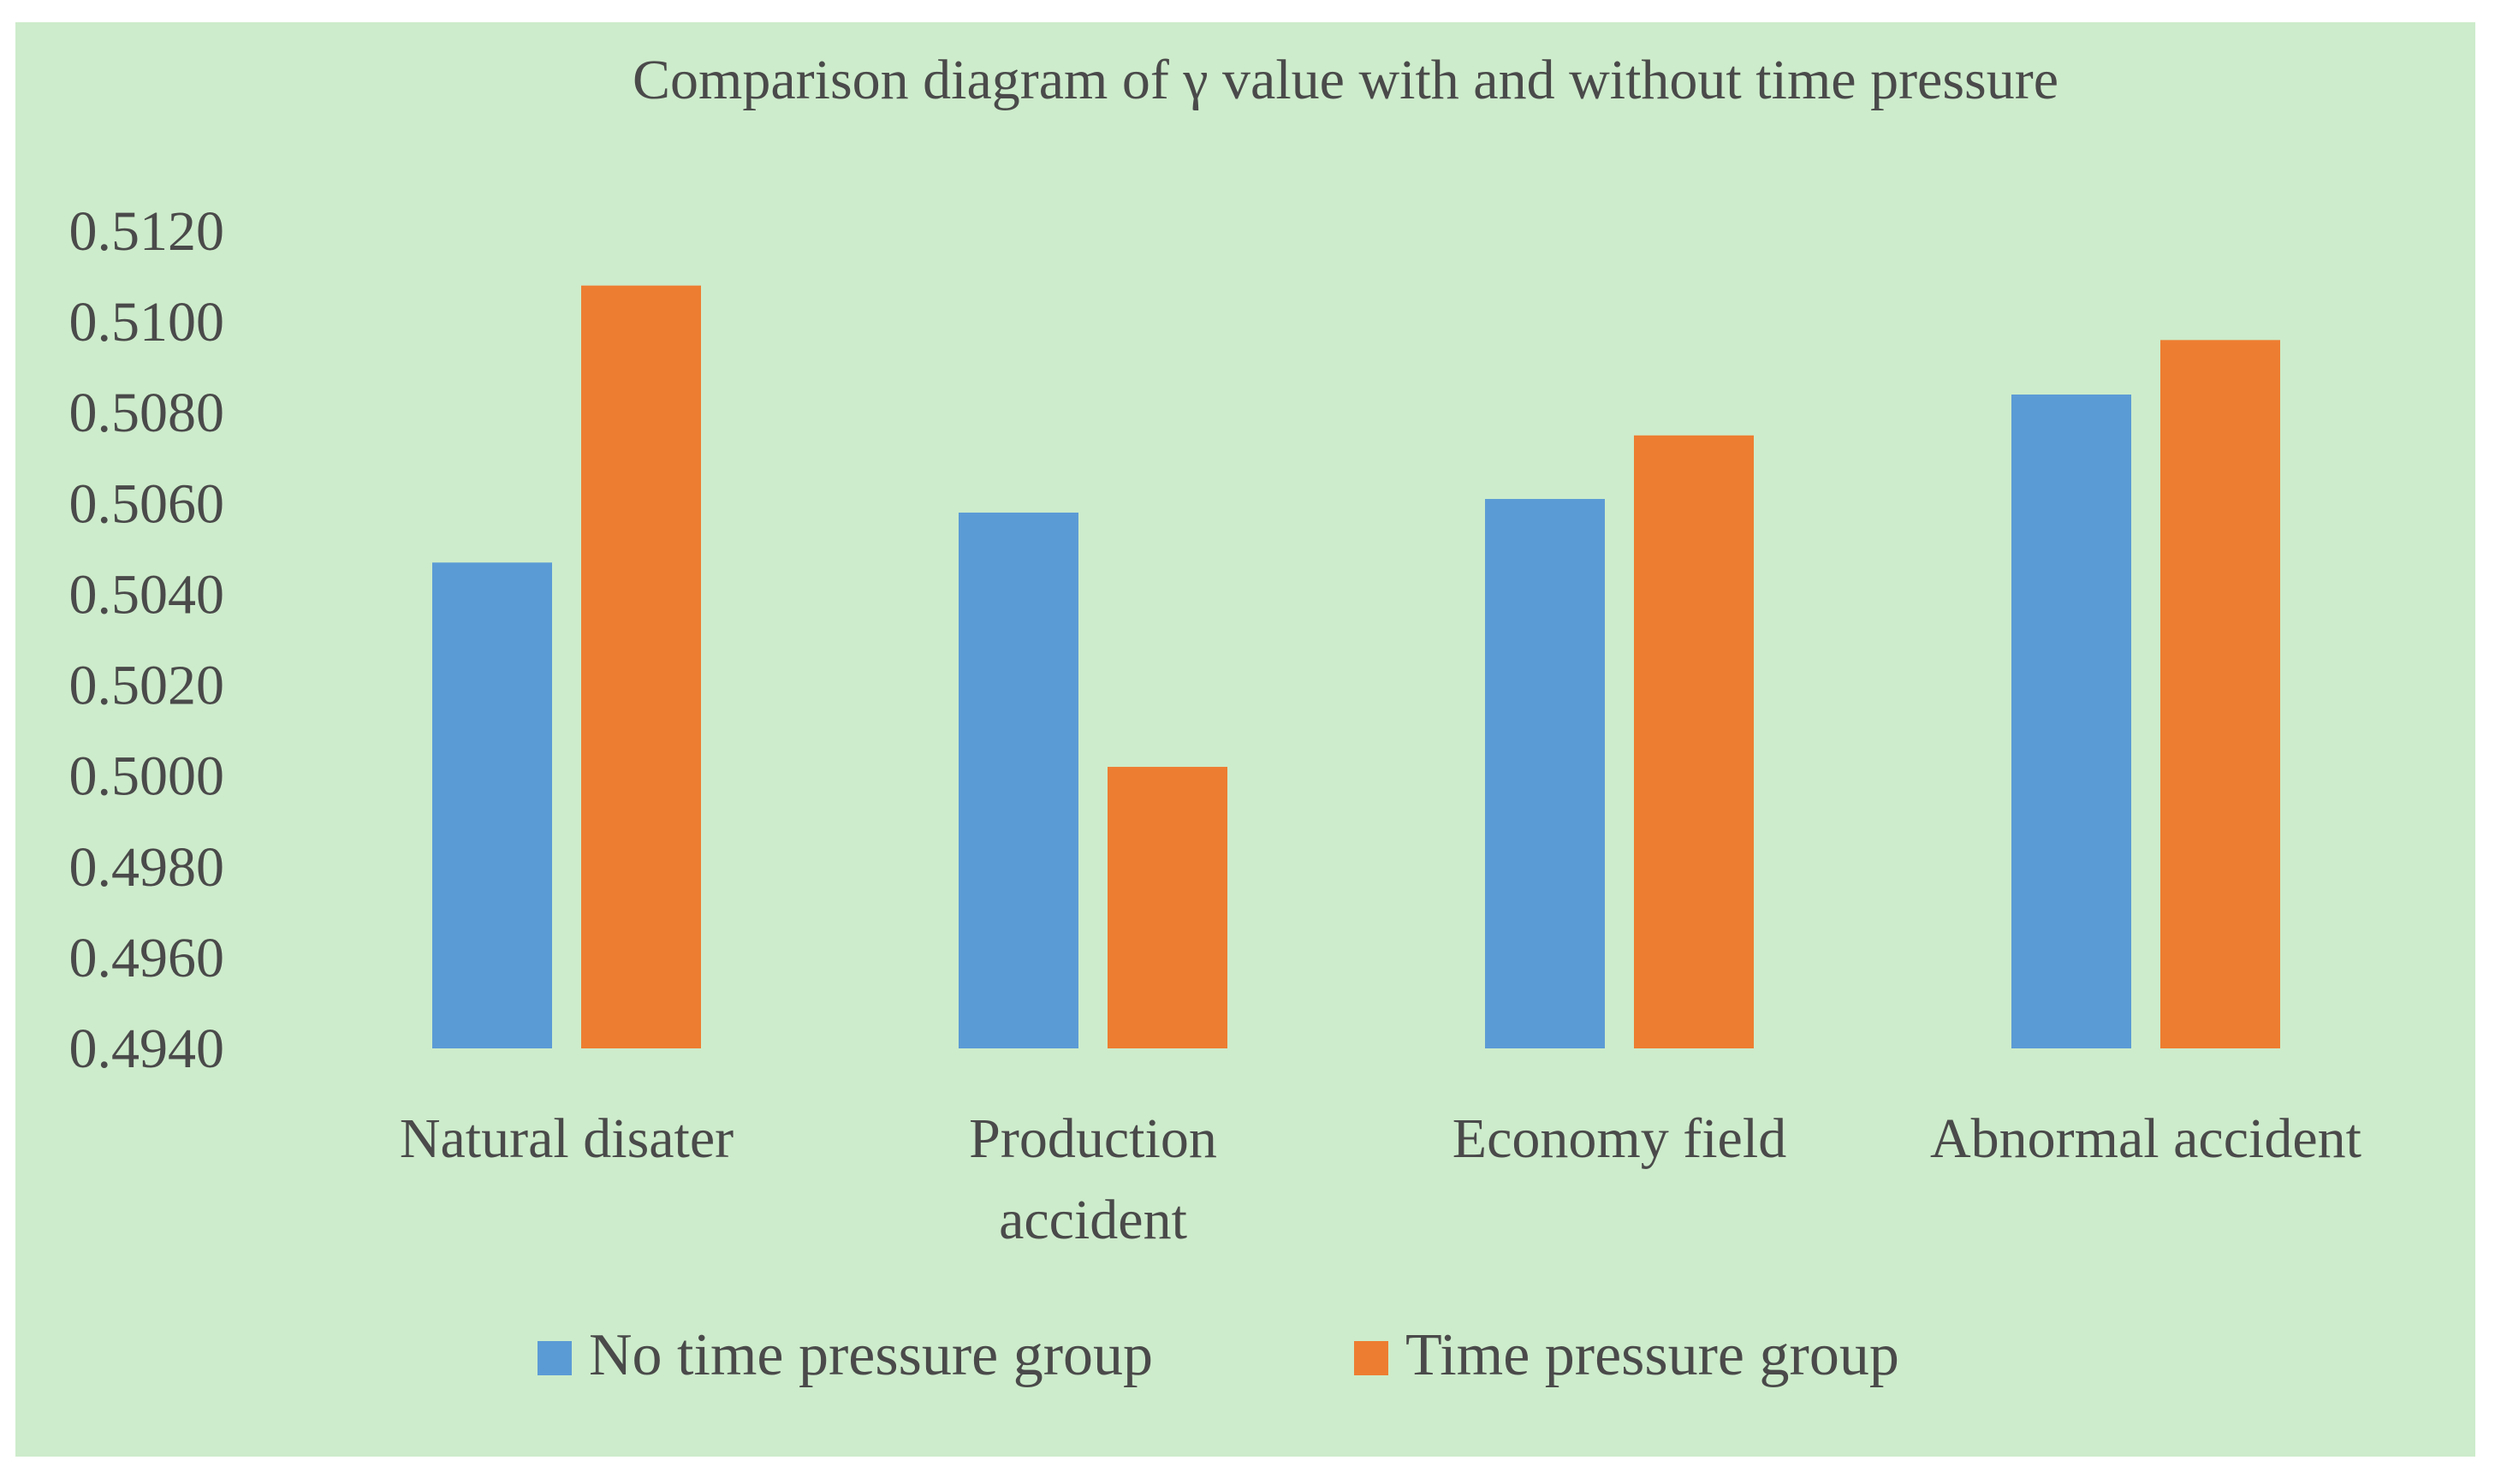 This screenshot has height=1484, width=2495. What do you see at coordinates (147, 686) in the screenshot?
I see `y-tick-label: 0.5020` at bounding box center [147, 686].